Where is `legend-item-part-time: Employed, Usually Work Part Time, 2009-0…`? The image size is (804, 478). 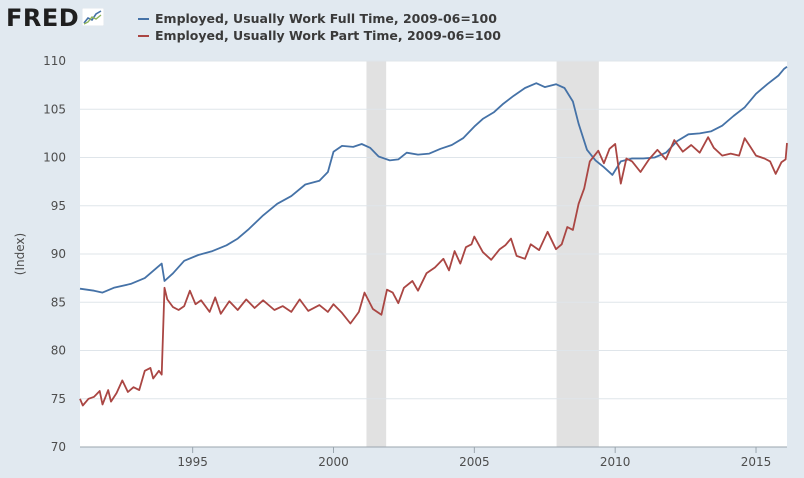 legend-item-part-time: Employed, Usually Work Part Time, 2009-0… is located at coordinates (319, 35).